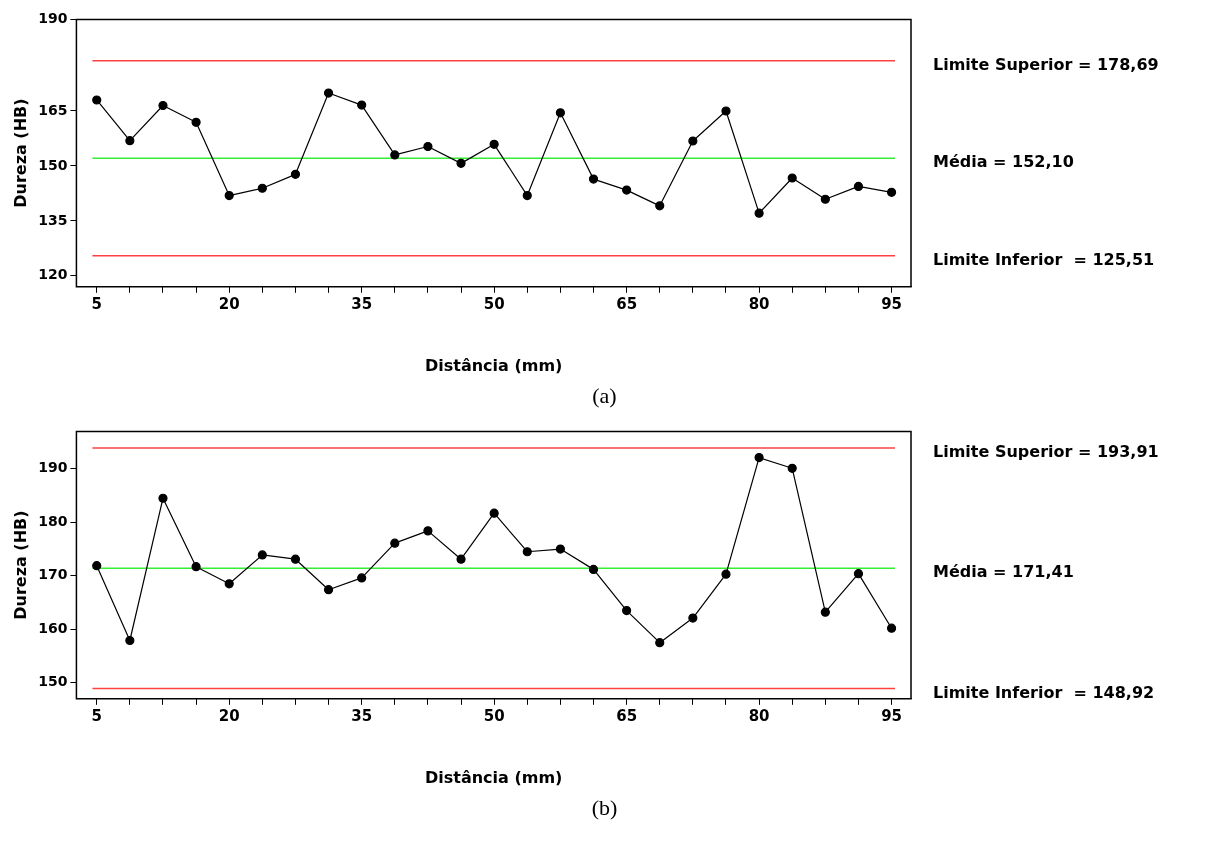 The image size is (1209, 856). Describe the element at coordinates (53, 627) in the screenshot. I see `y-tick-label: 160` at that location.